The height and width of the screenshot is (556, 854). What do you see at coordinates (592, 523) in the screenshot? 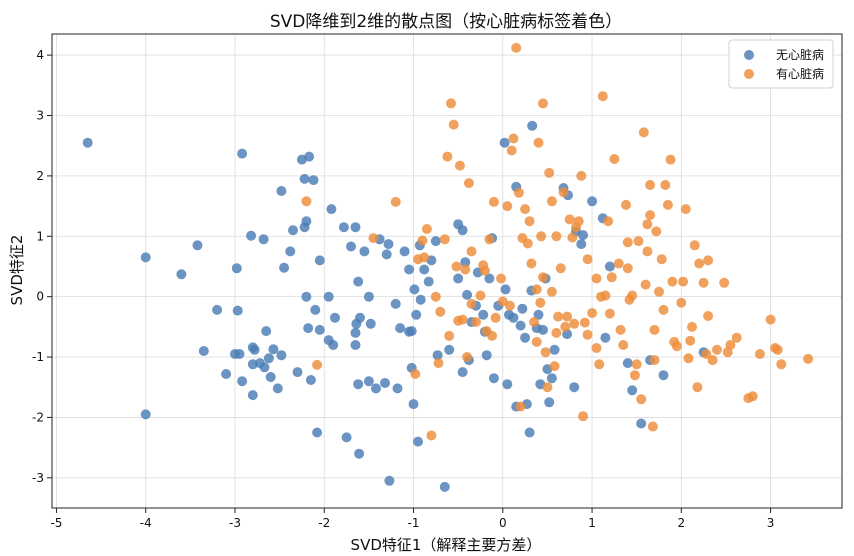
I see `x-tick-label: 1` at bounding box center [592, 523].